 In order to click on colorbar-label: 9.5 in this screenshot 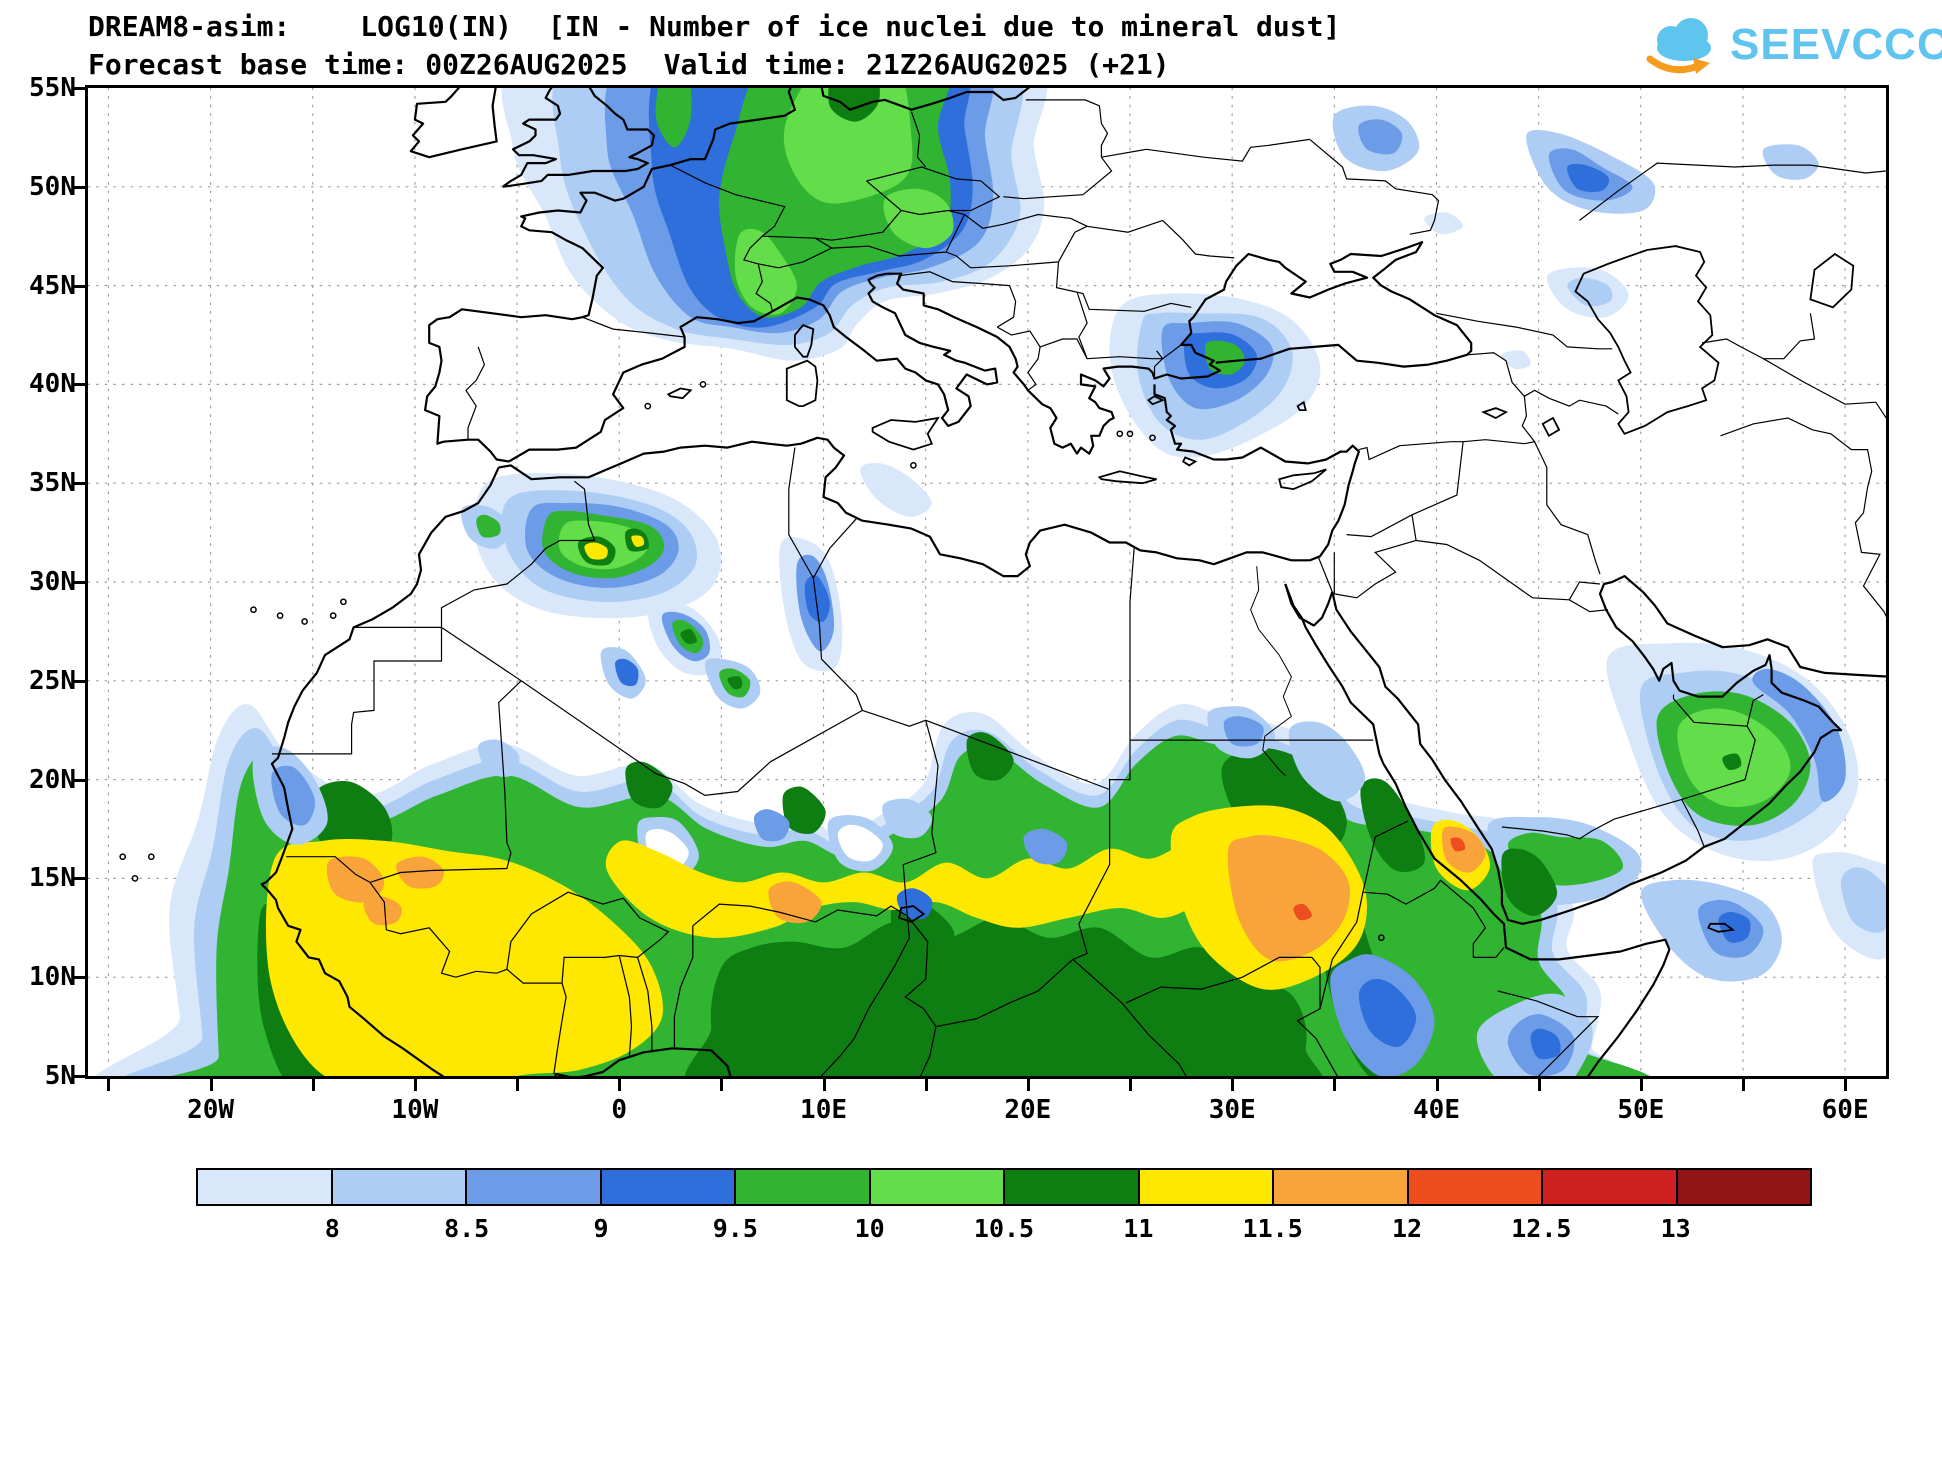, I will do `click(735, 1228)`.